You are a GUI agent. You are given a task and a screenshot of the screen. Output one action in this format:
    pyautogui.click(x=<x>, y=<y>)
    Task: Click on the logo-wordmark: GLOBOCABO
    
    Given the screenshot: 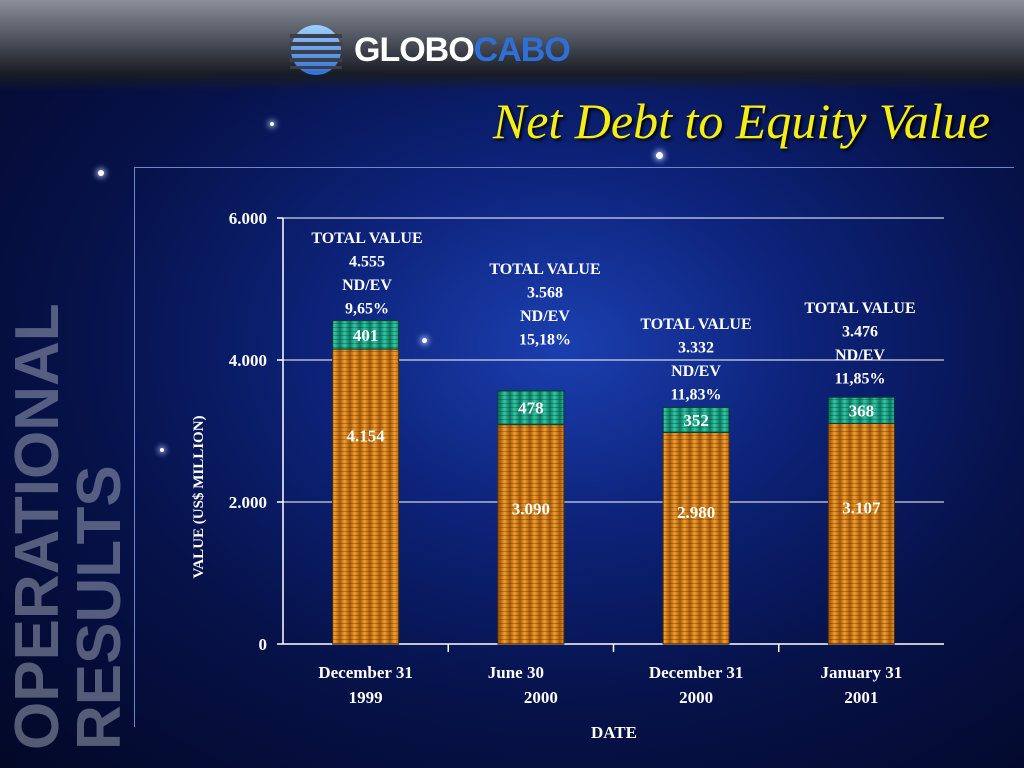 What is the action you would take?
    pyautogui.click(x=462, y=49)
    